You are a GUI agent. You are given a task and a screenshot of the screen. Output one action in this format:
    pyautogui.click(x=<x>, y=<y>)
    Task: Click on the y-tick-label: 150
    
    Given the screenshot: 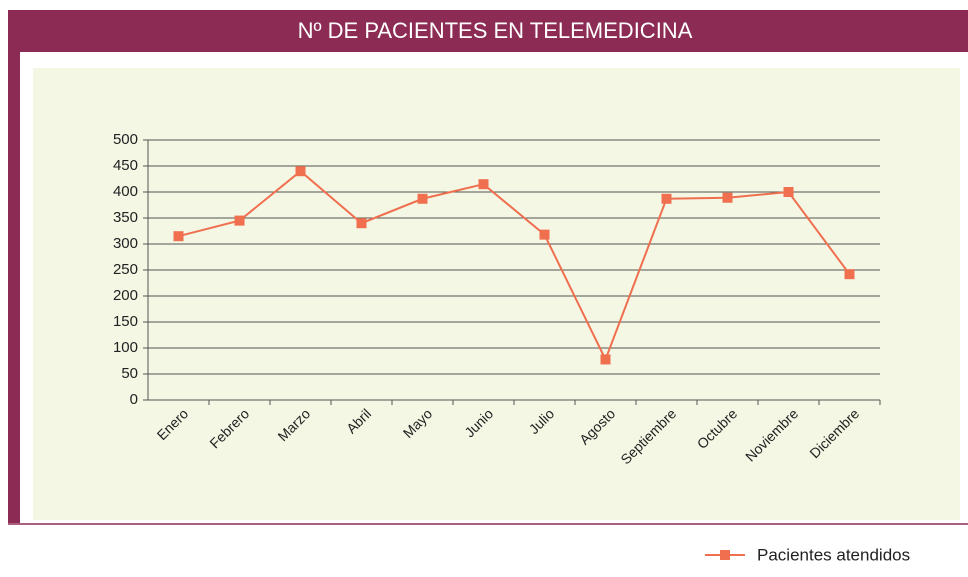 What is the action you would take?
    pyautogui.click(x=125, y=321)
    